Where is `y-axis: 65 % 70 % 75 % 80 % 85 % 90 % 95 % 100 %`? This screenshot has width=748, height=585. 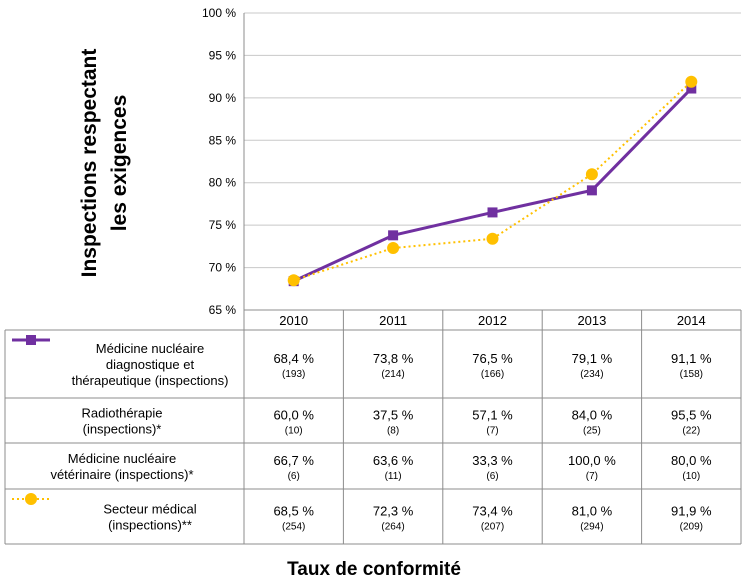
y-axis: 65 % 70 % 75 % 80 % 85 % 90 % 95 % 100 % is located at coordinates (223, 161).